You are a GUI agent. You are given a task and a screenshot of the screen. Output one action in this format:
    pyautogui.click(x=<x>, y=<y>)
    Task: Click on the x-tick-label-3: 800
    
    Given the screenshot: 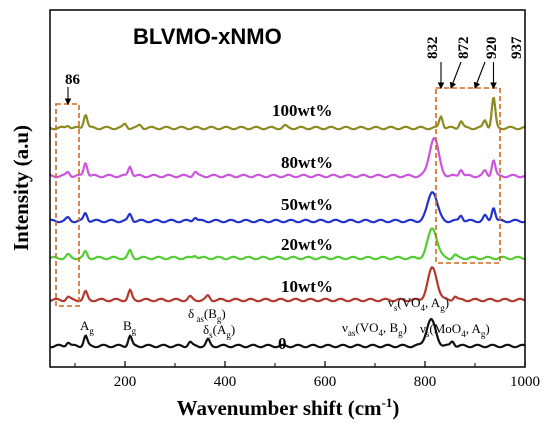 What is the action you would take?
    pyautogui.click(x=425, y=382)
    